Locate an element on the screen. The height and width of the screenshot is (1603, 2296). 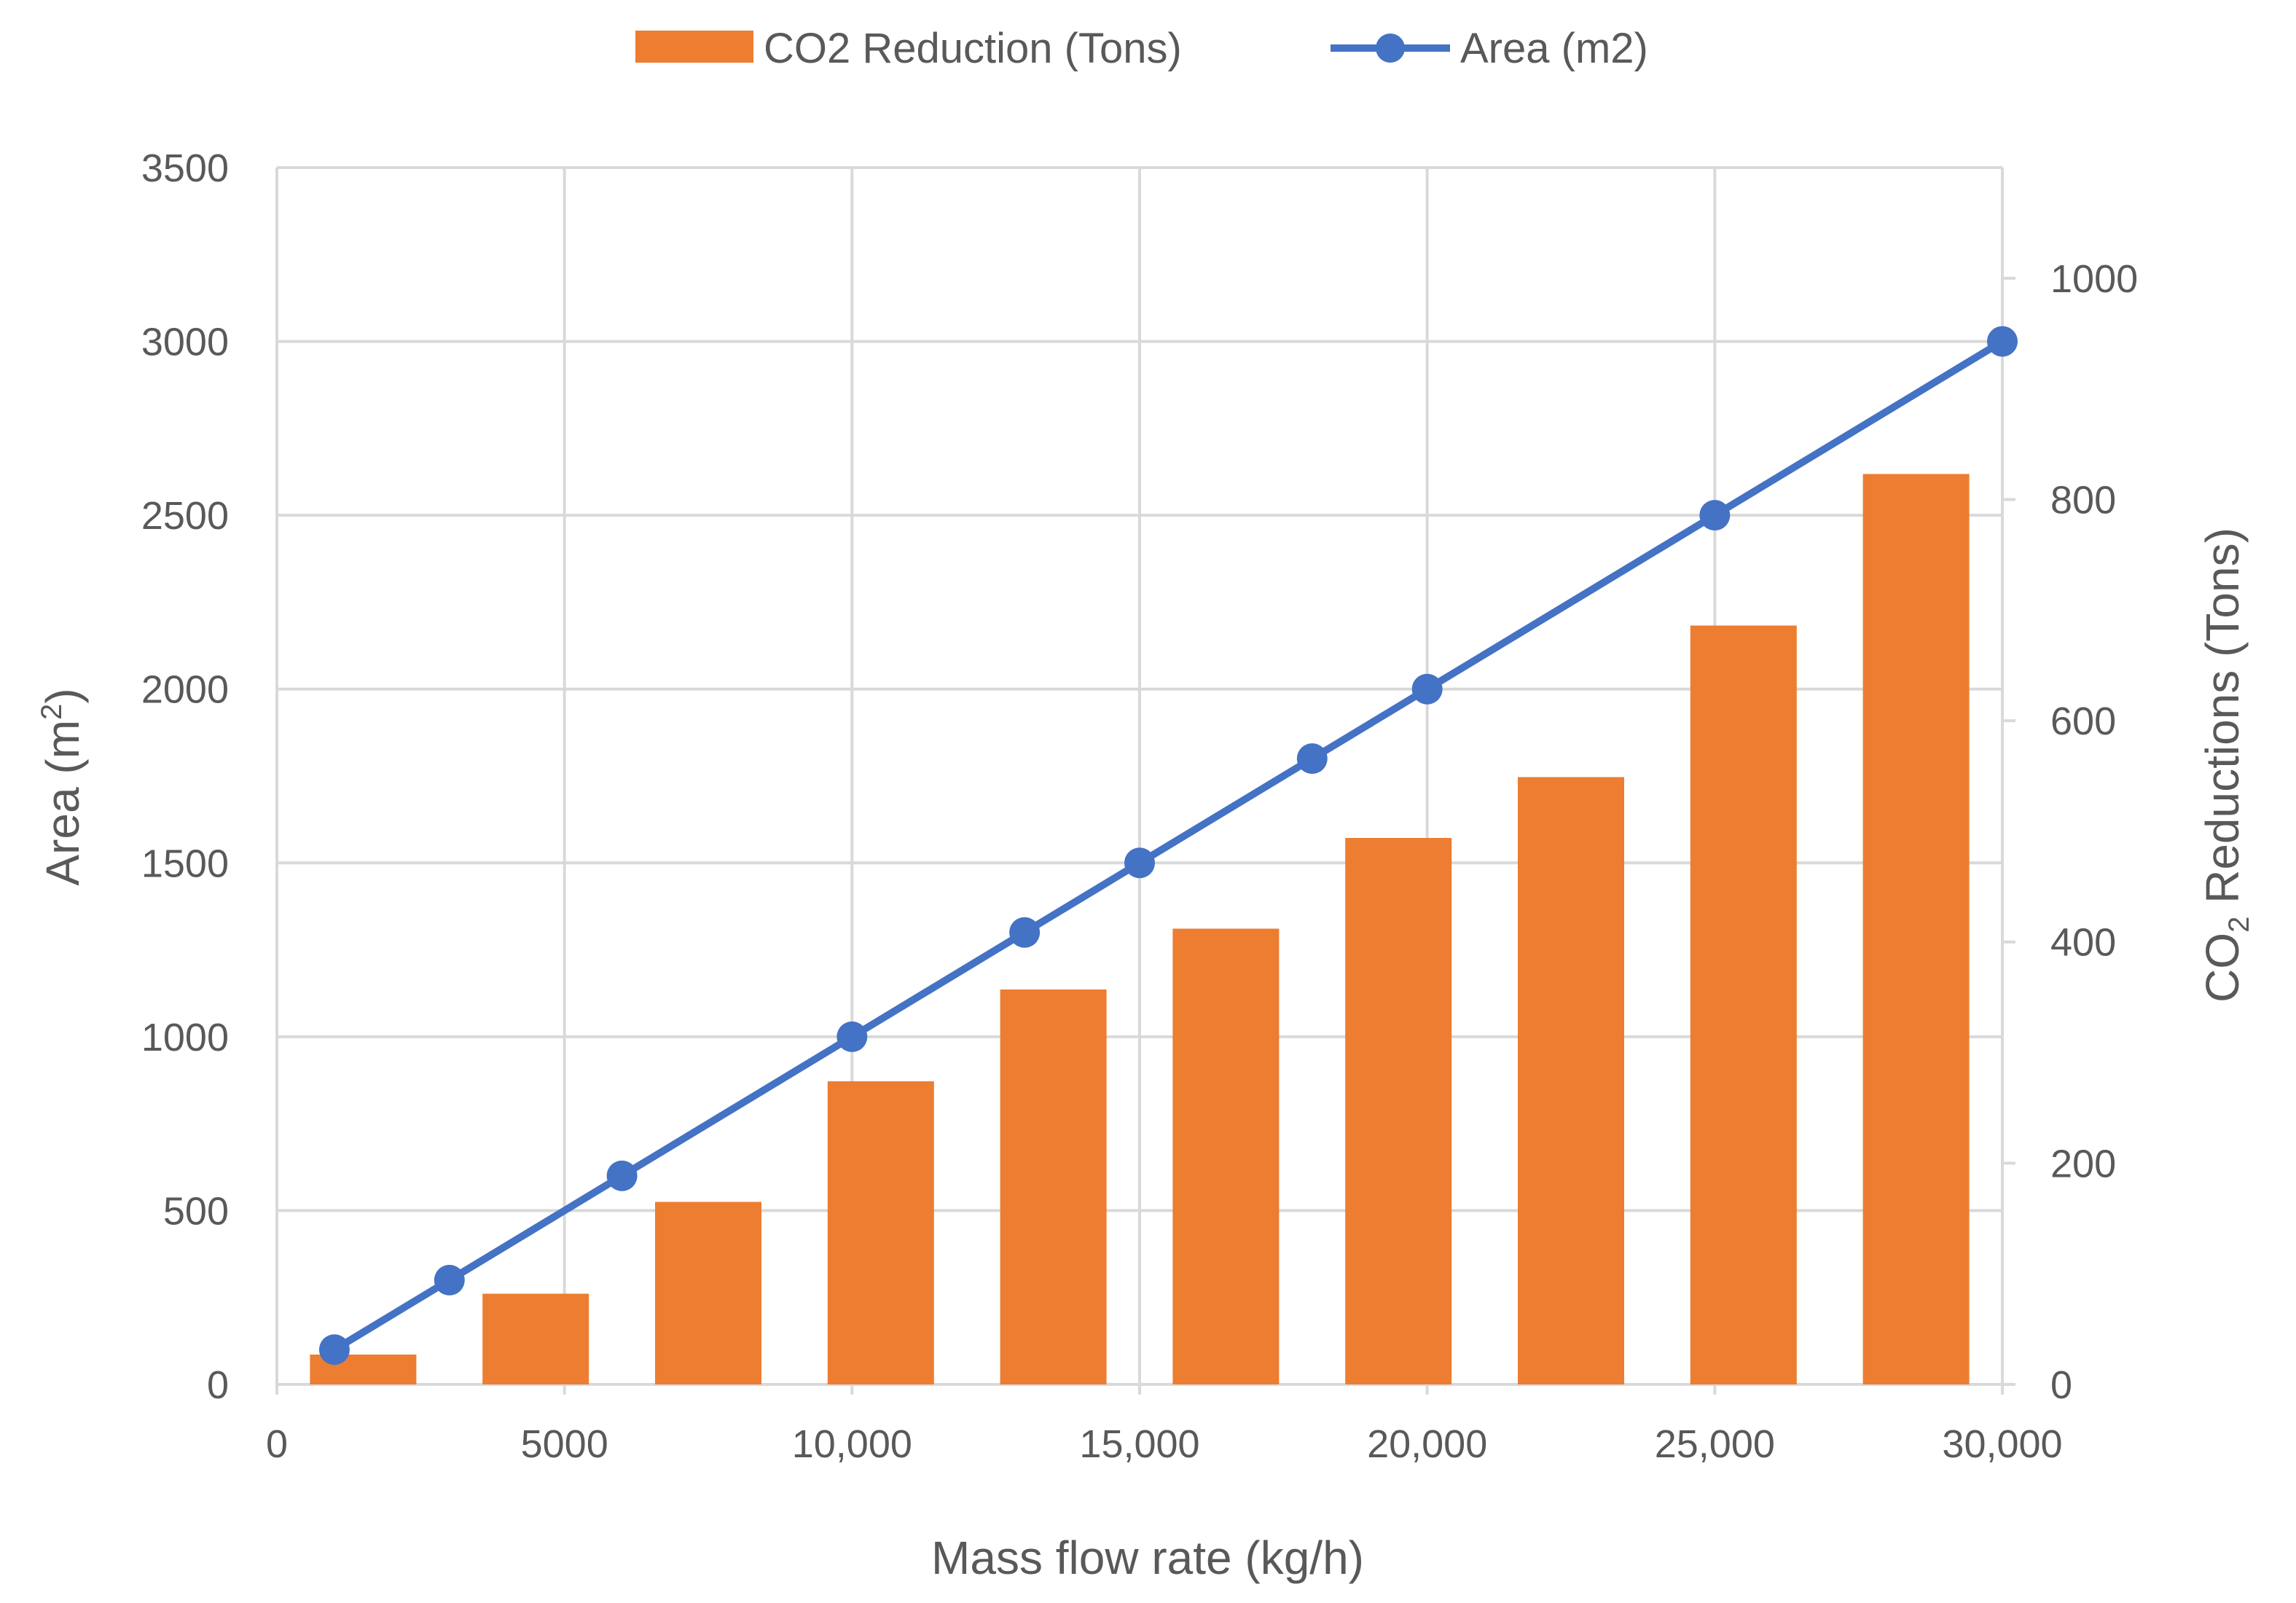
x-tick-label: 15,000 is located at coordinates (1139, 1444).